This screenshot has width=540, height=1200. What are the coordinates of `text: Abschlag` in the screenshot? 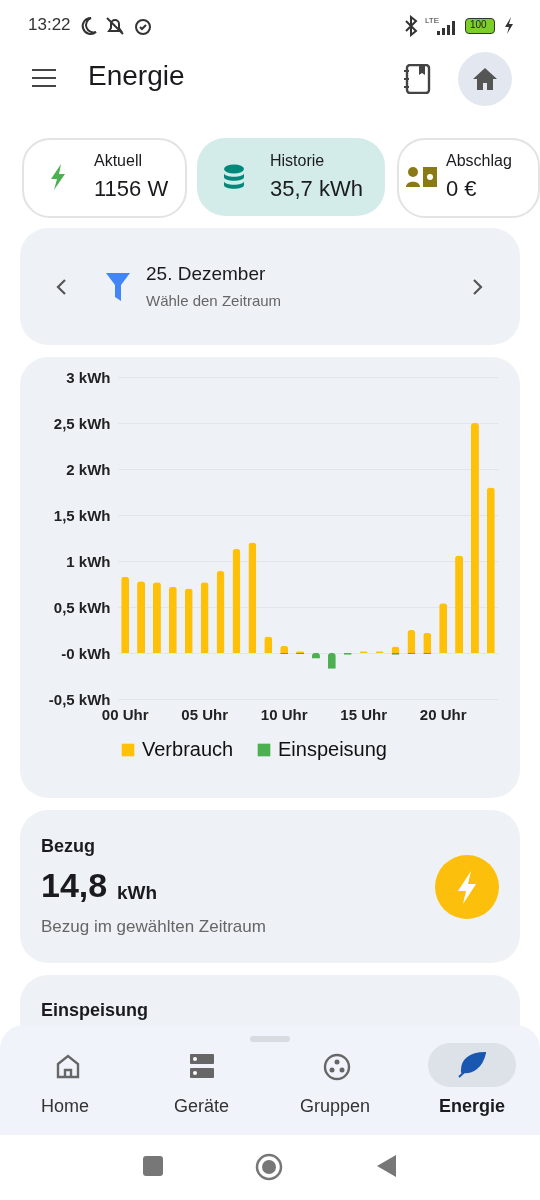 It's located at (479, 161).